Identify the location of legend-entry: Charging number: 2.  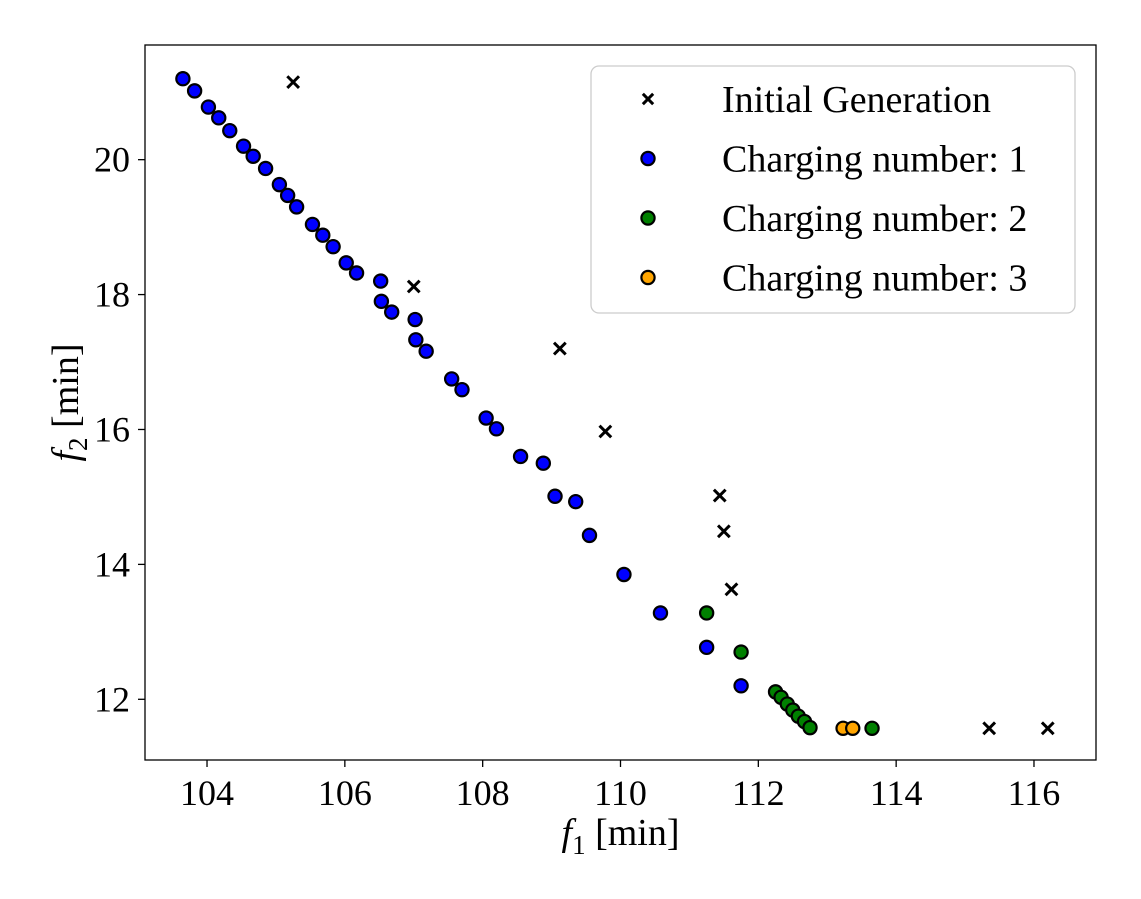
(833, 219).